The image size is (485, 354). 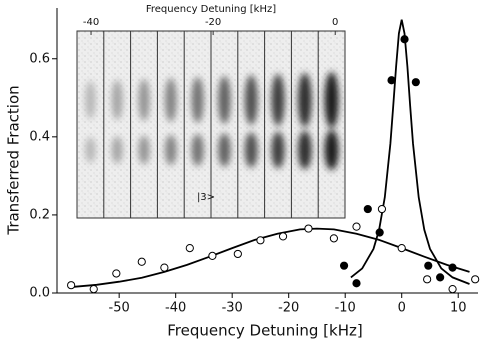 I want to click on x-tick-label: -20, so click(x=288, y=308).